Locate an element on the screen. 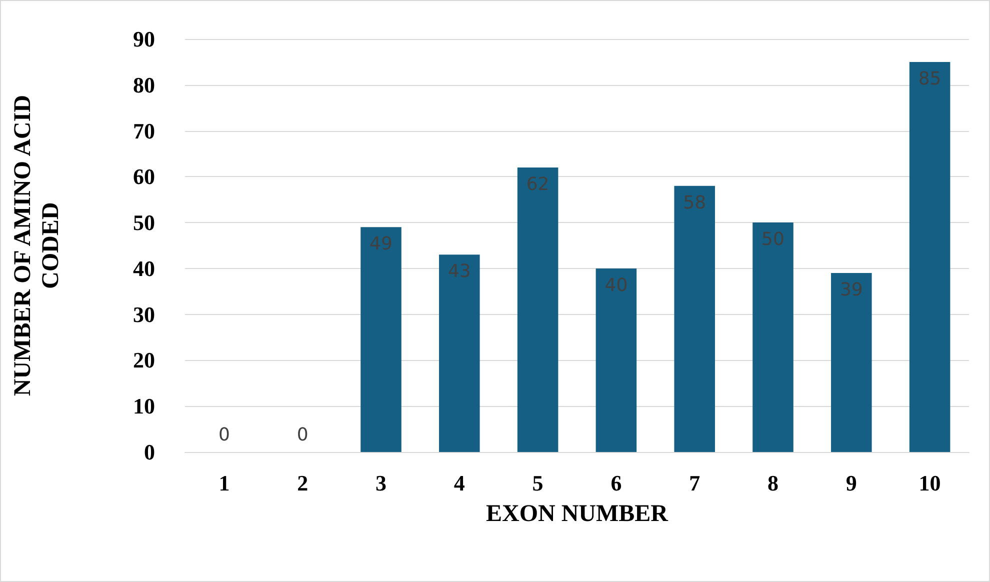 This screenshot has height=582, width=990. x-tick-label: 6 is located at coordinates (616, 483).